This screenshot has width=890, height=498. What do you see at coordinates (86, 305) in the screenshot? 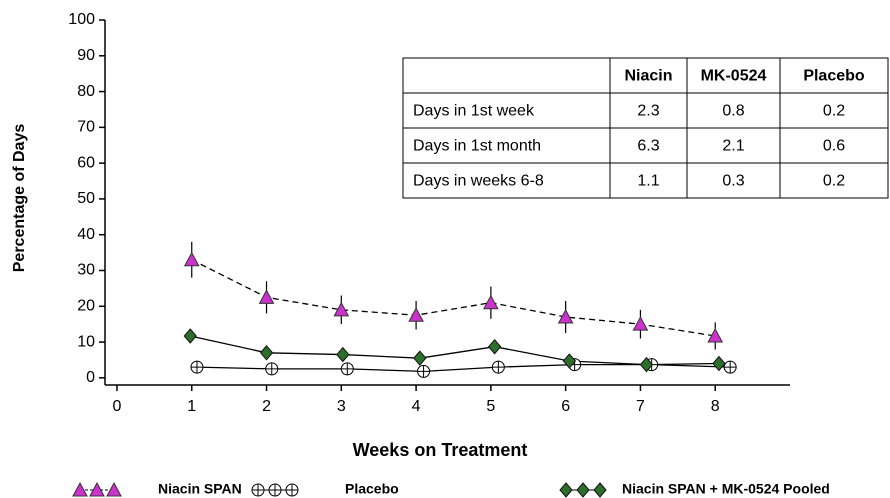
I see `y-tick-label: 20` at bounding box center [86, 305].